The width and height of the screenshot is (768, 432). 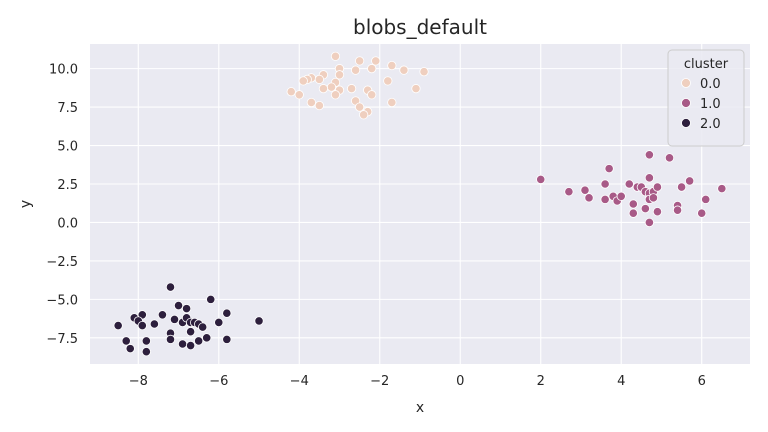 I want to click on y-tick-label: 10.0, so click(x=63, y=70).